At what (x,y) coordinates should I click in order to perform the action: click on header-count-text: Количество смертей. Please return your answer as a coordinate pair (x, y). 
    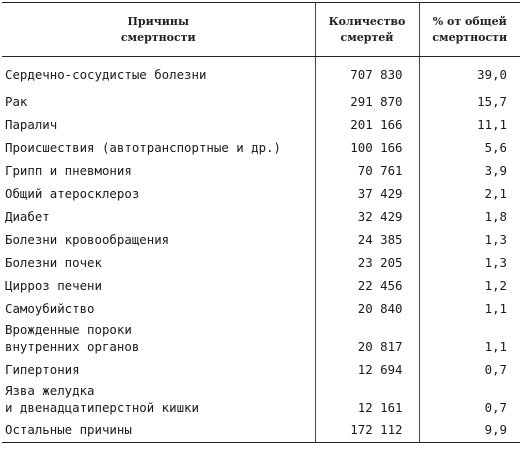
    Looking at the image, I should click on (367, 29).